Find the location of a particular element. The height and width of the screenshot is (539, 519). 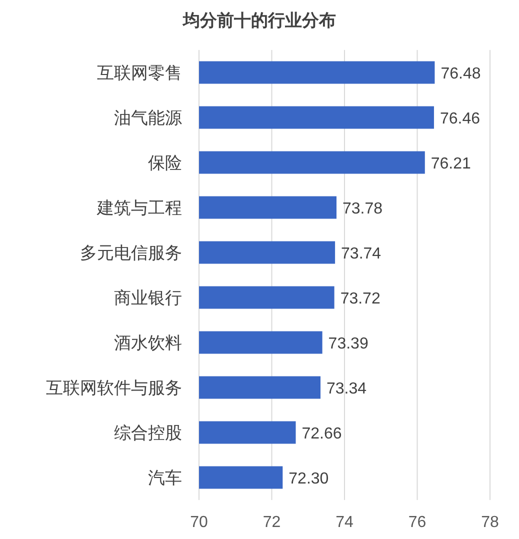

data-label: 73.72 is located at coordinates (360, 299).